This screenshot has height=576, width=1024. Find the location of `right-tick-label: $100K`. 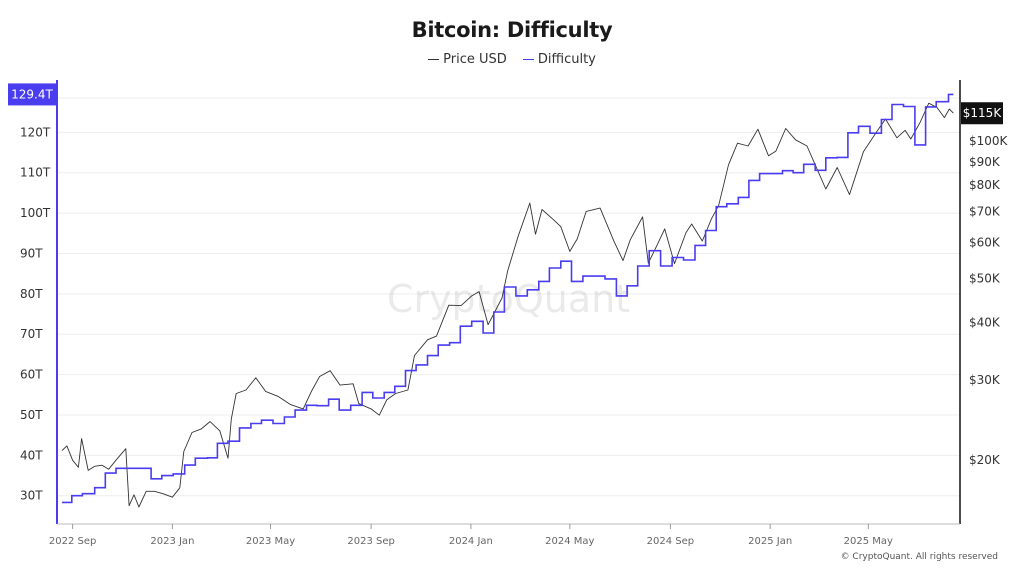

right-tick-label: $100K is located at coordinates (989, 141).